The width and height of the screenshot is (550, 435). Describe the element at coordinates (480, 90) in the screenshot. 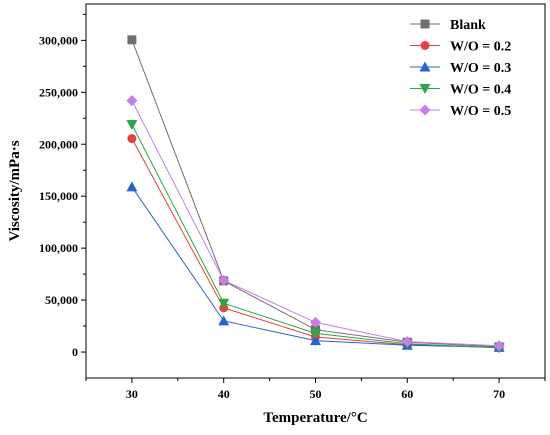

I see `legend-label: W/O = 0.4` at that location.